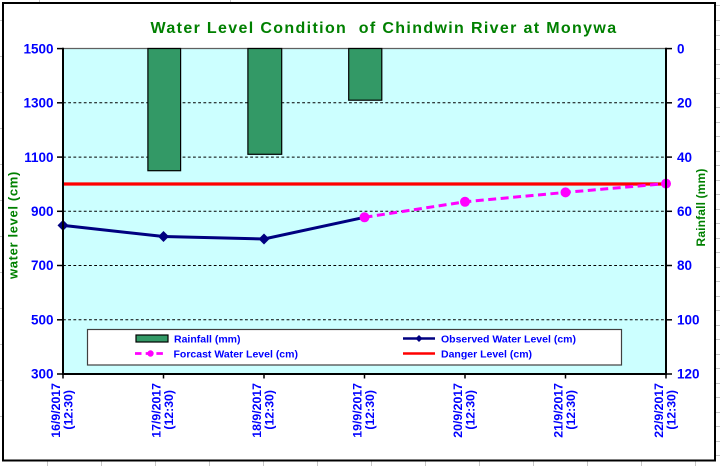  Describe the element at coordinates (56, 410) in the screenshot. I see `svg-text: 16/9/2017` at that location.